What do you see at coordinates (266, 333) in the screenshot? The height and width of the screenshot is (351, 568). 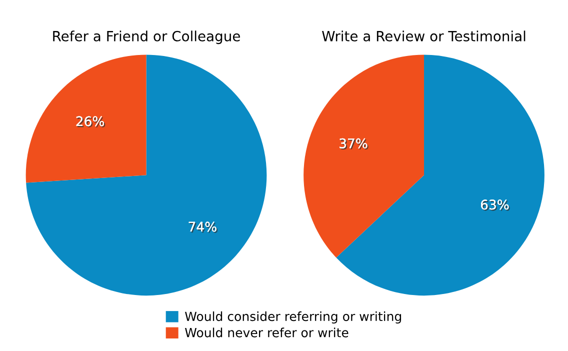 I see `legend-label: Would never refer or write` at bounding box center [266, 333].